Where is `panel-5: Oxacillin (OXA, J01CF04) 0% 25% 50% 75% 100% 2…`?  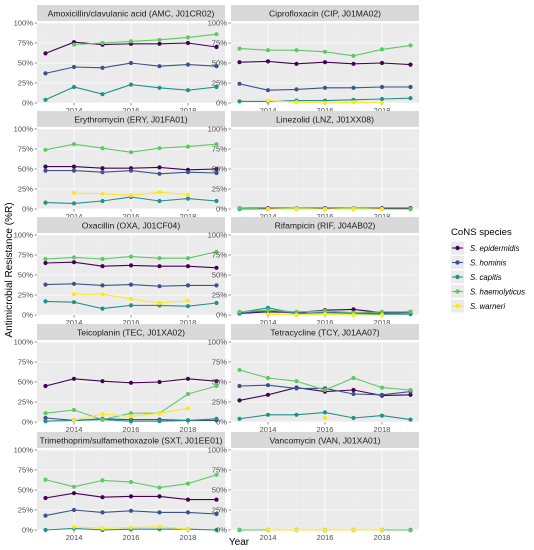 panel-5: Oxacillin (OXA, J01CF04) 0% 25% 50% 75% 100% 2… is located at coordinates (119, 272).